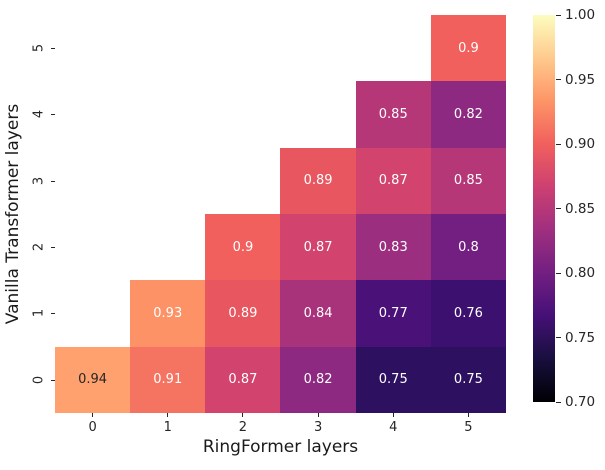 The image size is (605, 470). What do you see at coordinates (468, 427) in the screenshot?
I see `x-tick-label: 5` at bounding box center [468, 427].